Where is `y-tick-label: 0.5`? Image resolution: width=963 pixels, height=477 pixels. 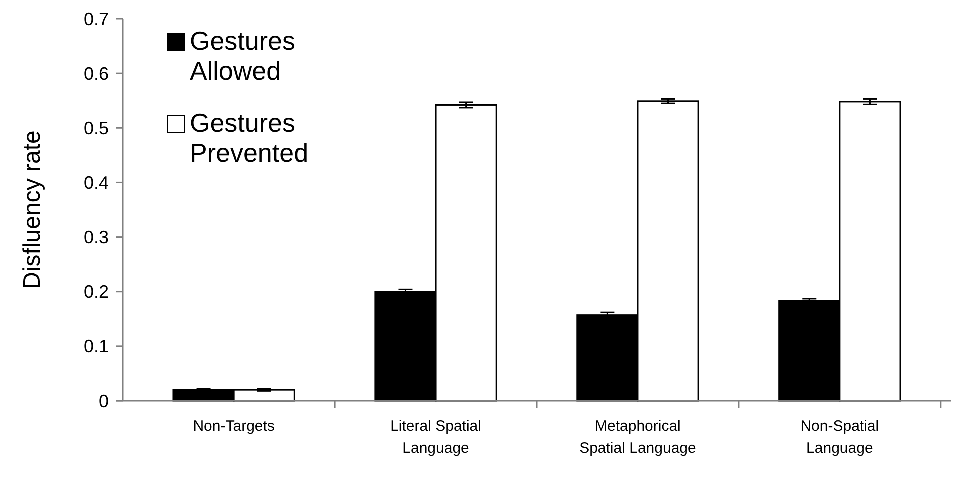
y-tick-label: 0.5 is located at coordinates (96, 128).